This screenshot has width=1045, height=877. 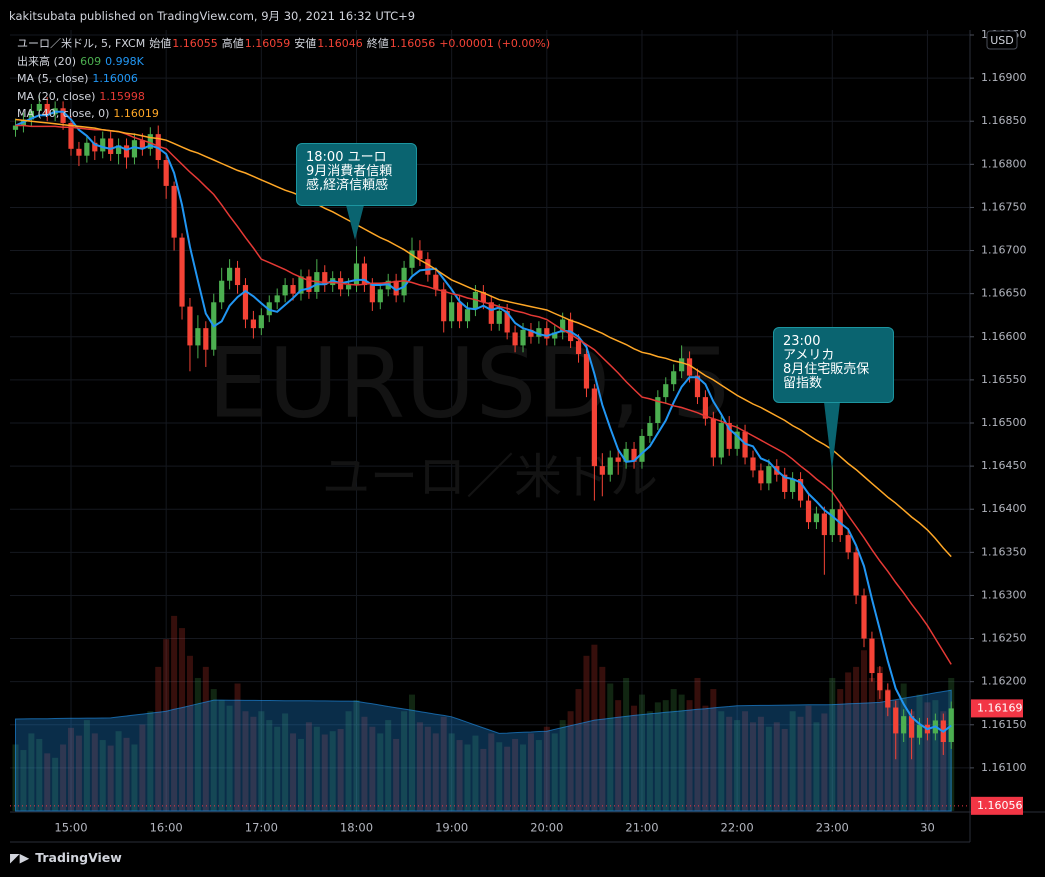 What do you see at coordinates (1004, 465) in the screenshot?
I see `y-tick-label: 1.16450` at bounding box center [1004, 465].